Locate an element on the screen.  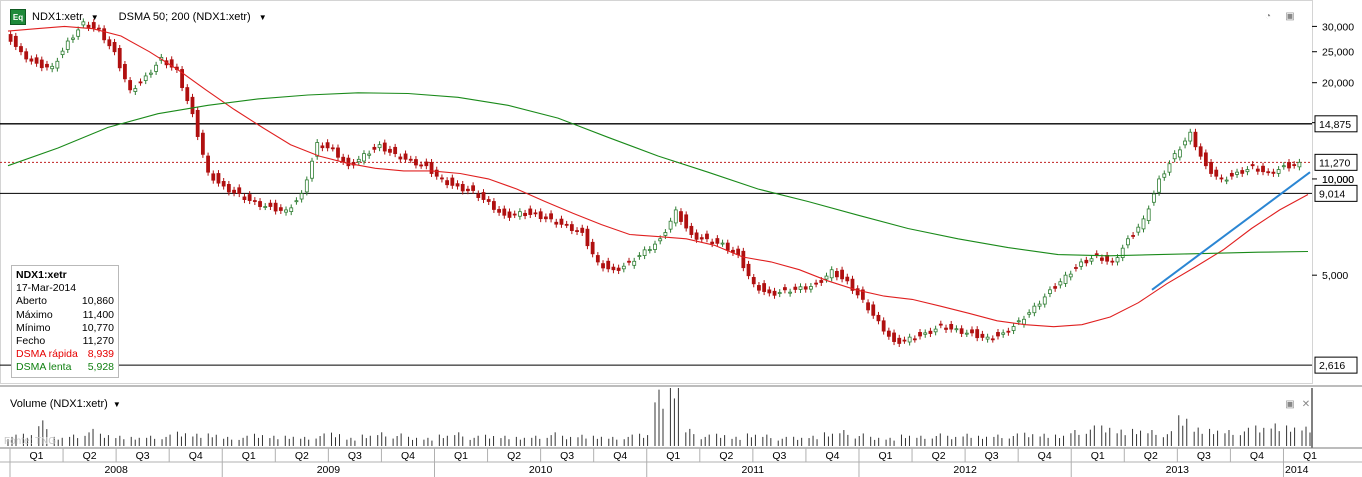
quarter-label: Q3 is located at coordinates (992, 456).